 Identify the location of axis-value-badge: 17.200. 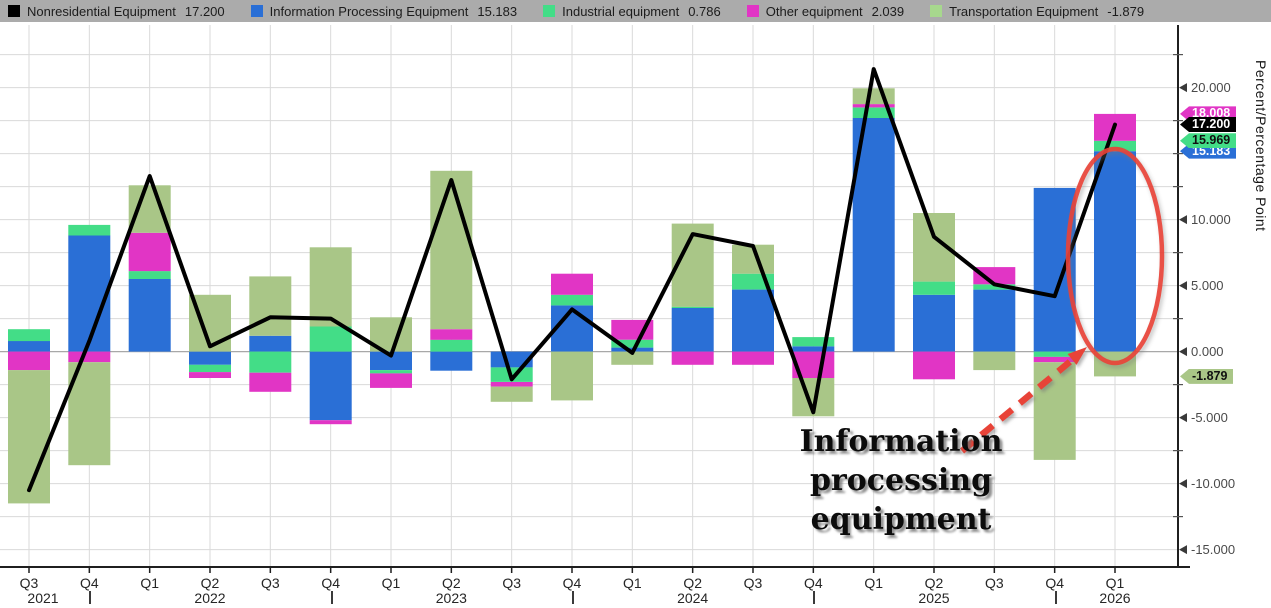
(1208, 125).